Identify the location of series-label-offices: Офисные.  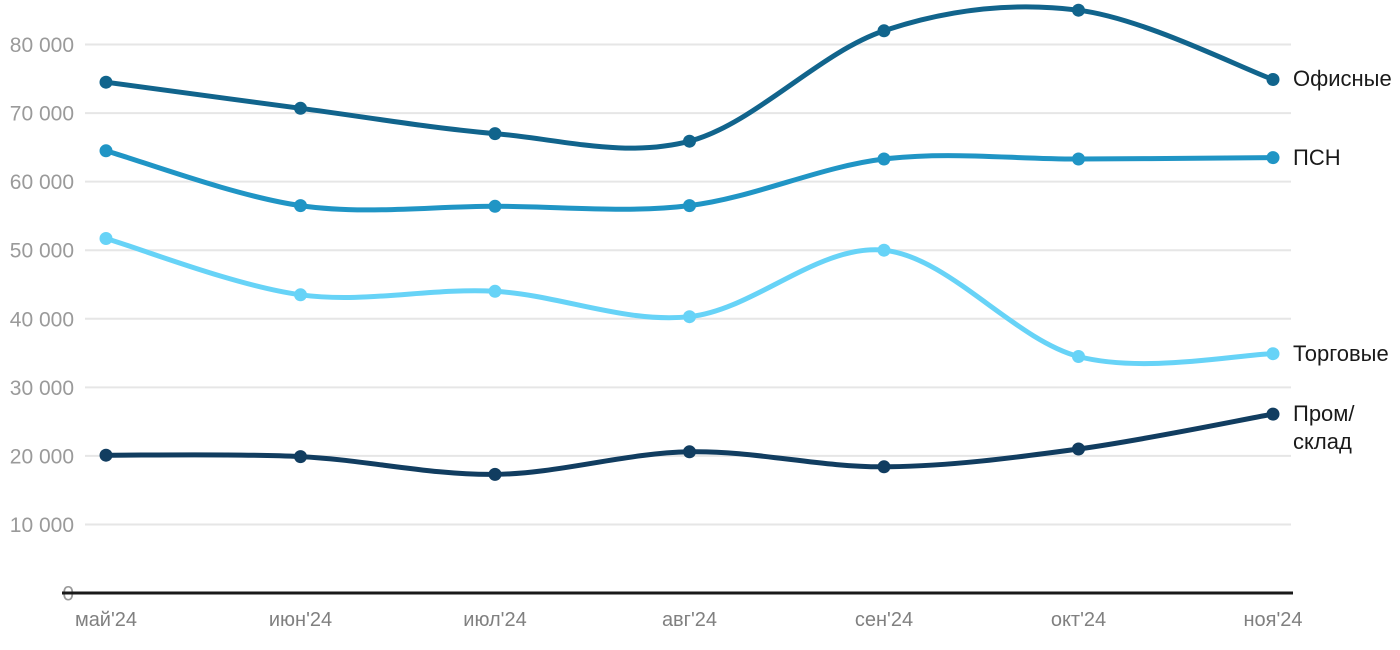
(1342, 79).